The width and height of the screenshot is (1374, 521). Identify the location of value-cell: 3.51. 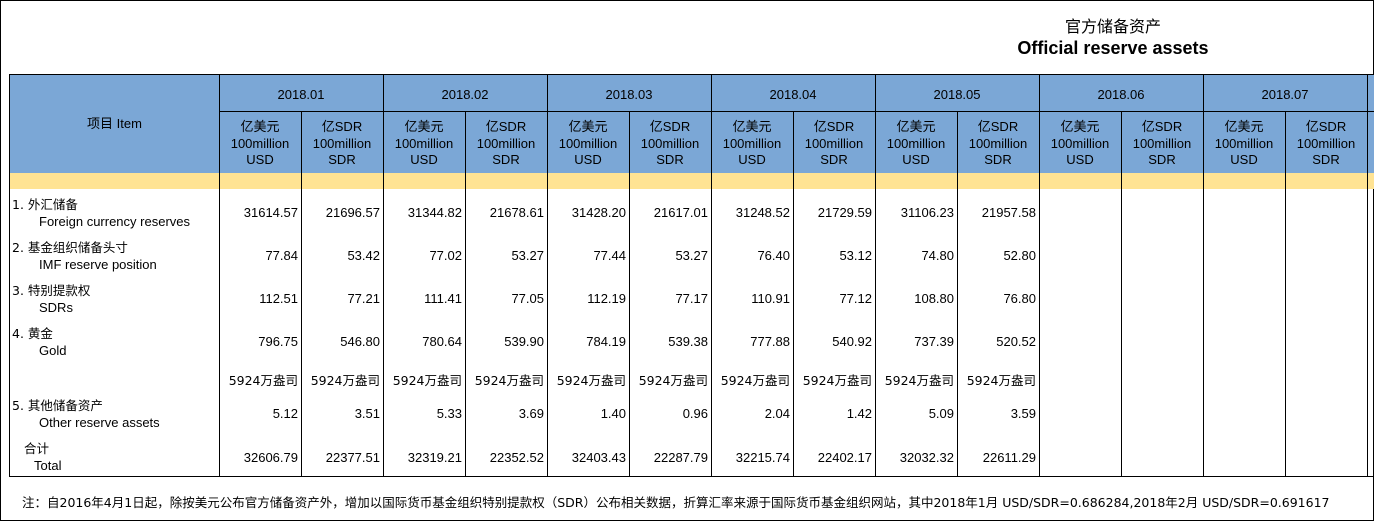
(367, 413).